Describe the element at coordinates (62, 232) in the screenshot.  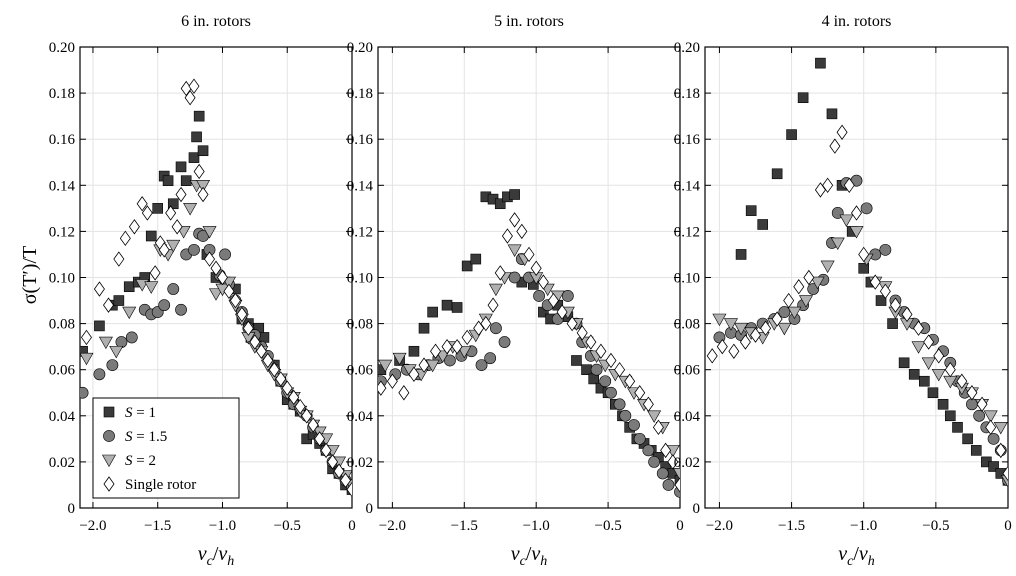
I see `y-tick-label: 0.12` at that location.